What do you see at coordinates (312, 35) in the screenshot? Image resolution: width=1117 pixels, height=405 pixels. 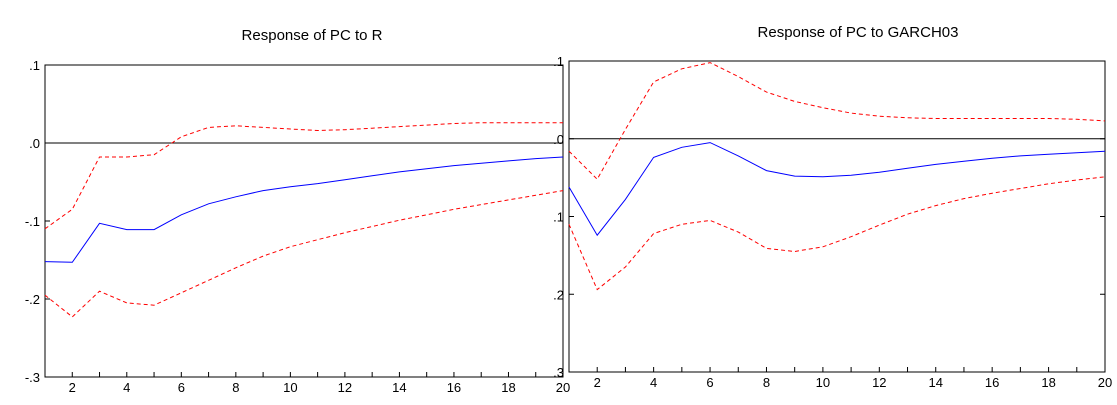 I see `chart-title: Response of PC to R` at bounding box center [312, 35].